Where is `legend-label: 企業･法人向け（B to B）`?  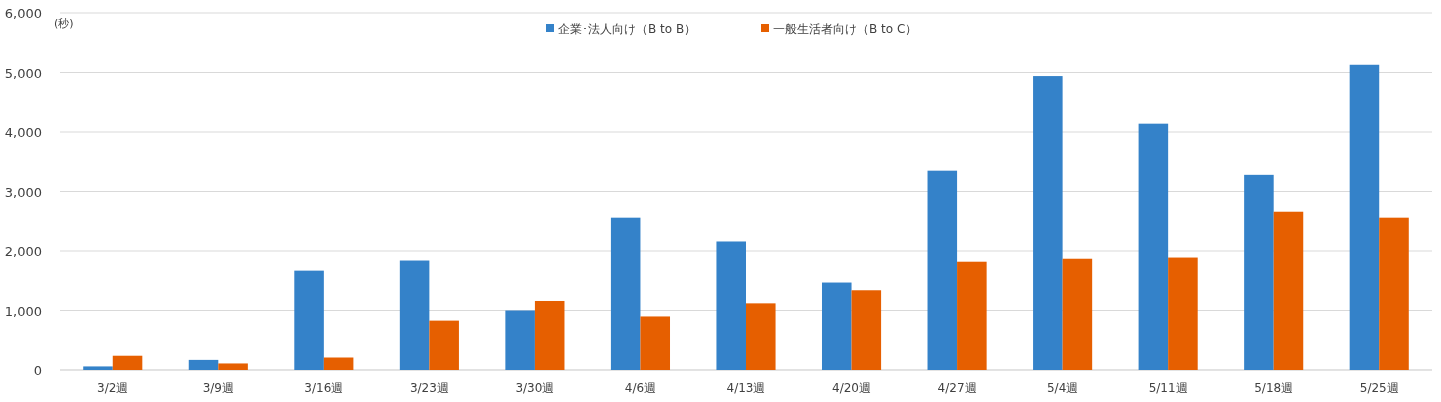
legend-label: 企業･法人向け（B to B） is located at coordinates (627, 29).